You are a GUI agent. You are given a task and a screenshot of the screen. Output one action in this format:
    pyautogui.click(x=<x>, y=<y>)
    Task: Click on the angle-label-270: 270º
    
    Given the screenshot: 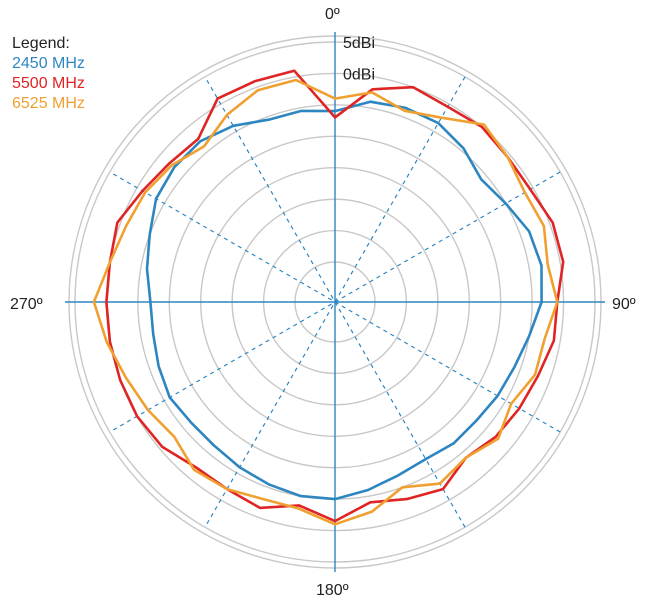 What is the action you would take?
    pyautogui.click(x=26, y=304)
    